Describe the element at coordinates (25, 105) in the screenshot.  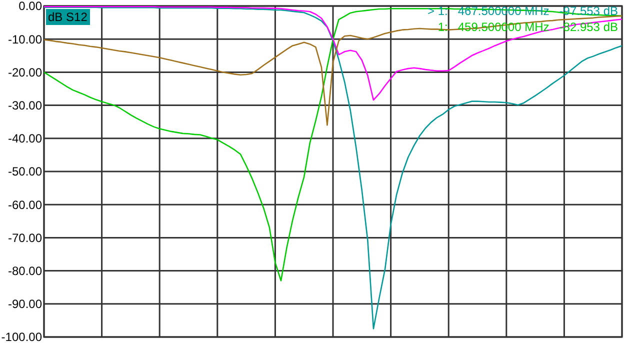
I see `y-tick-label: -30.00` at that location.